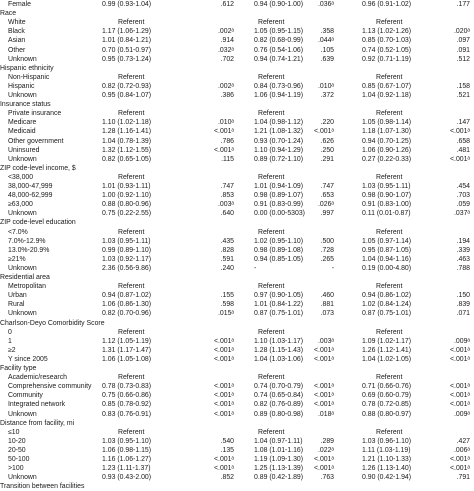 The height and width of the screenshot is (491, 474). I want to click on table-row: <38,000 Referent Referent Referent, so click(237, 177).